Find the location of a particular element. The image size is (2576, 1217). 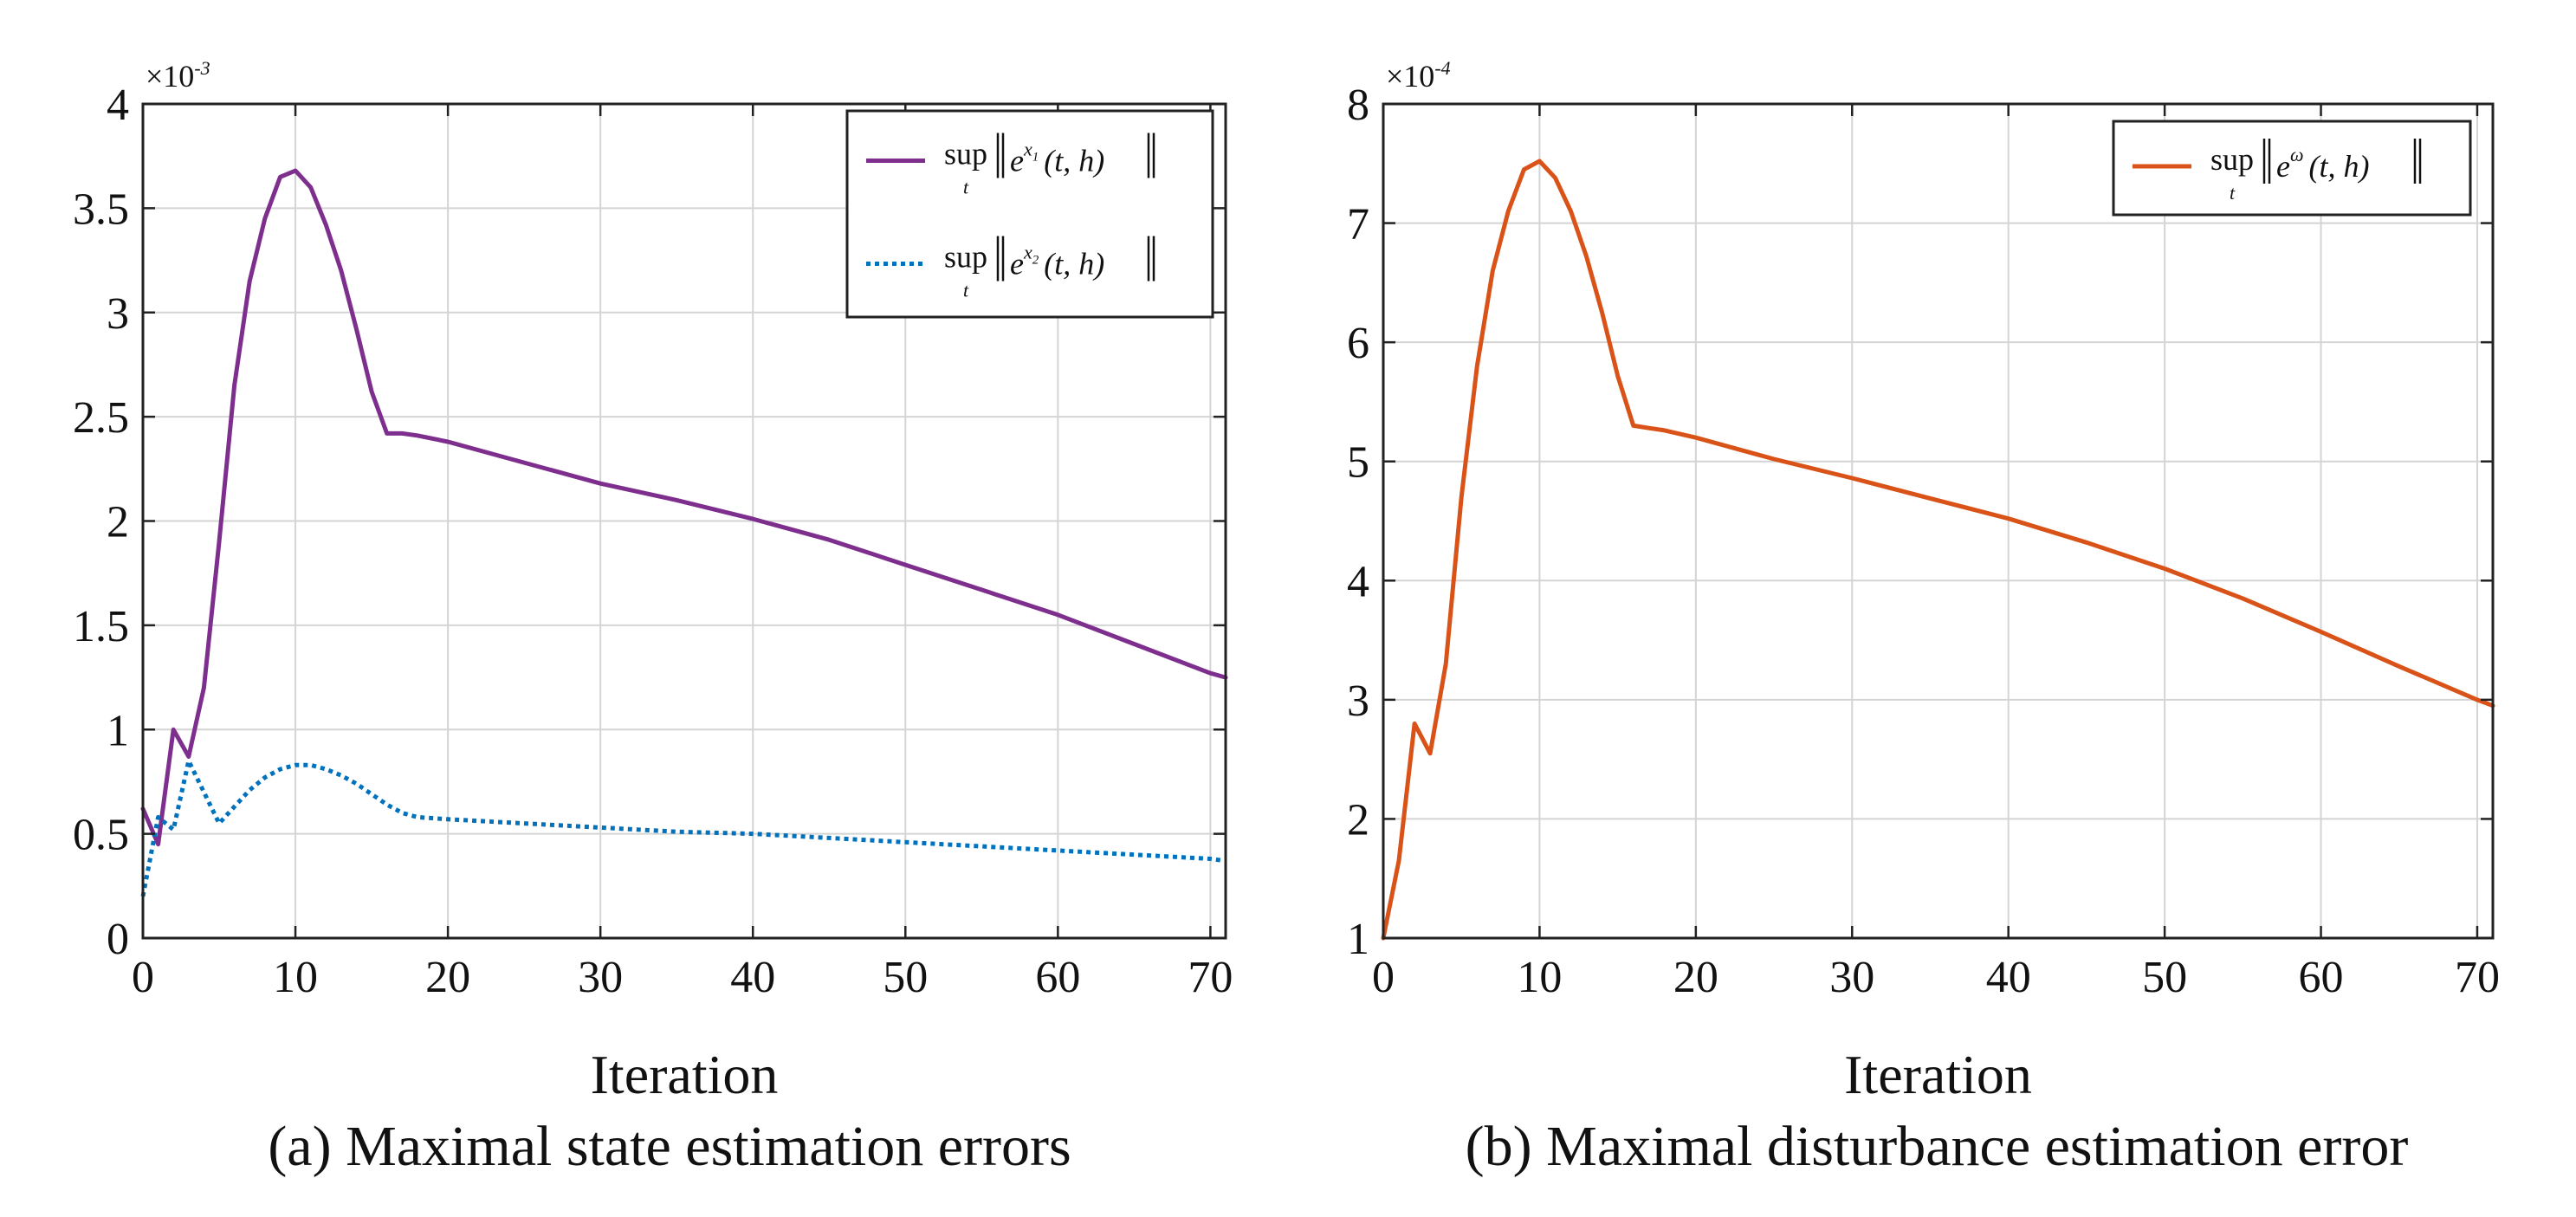

x-tick-labels-a: 0 10 20 30 40 50 60 70 is located at coordinates (682, 977).